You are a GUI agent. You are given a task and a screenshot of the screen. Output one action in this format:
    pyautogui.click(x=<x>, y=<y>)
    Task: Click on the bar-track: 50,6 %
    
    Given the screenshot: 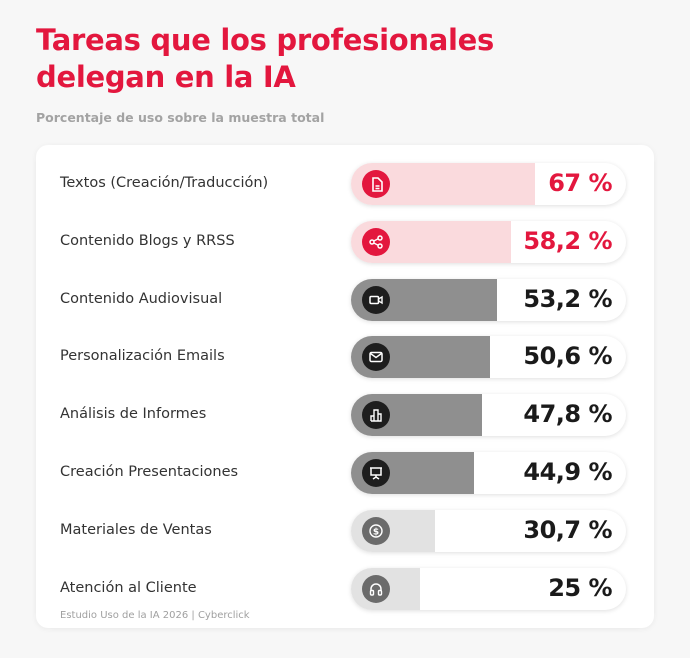 What is the action you would take?
    pyautogui.click(x=488, y=357)
    